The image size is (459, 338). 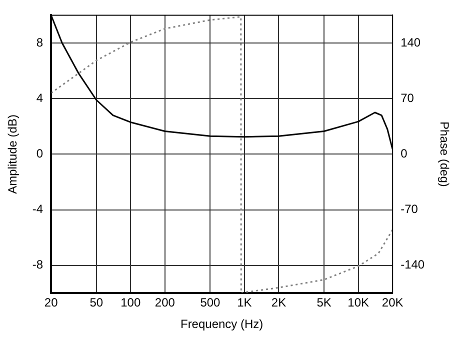 What do you see at coordinates (358, 303) in the screenshot?
I see `x-tick-label: 10K` at bounding box center [358, 303].